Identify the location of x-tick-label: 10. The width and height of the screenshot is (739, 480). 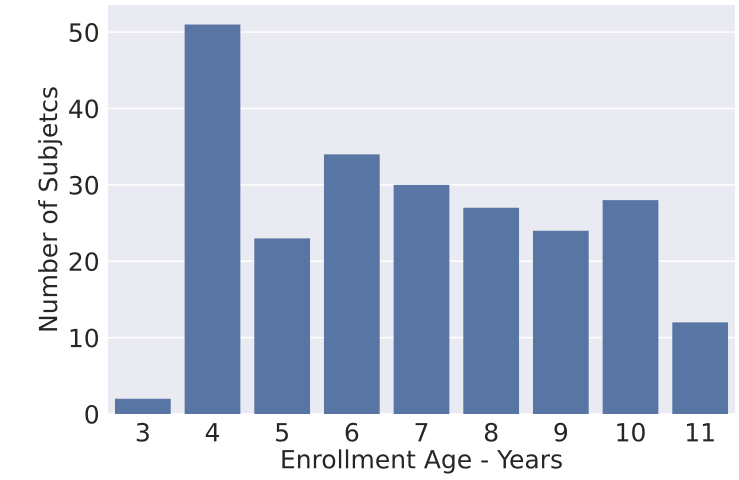
(631, 432).